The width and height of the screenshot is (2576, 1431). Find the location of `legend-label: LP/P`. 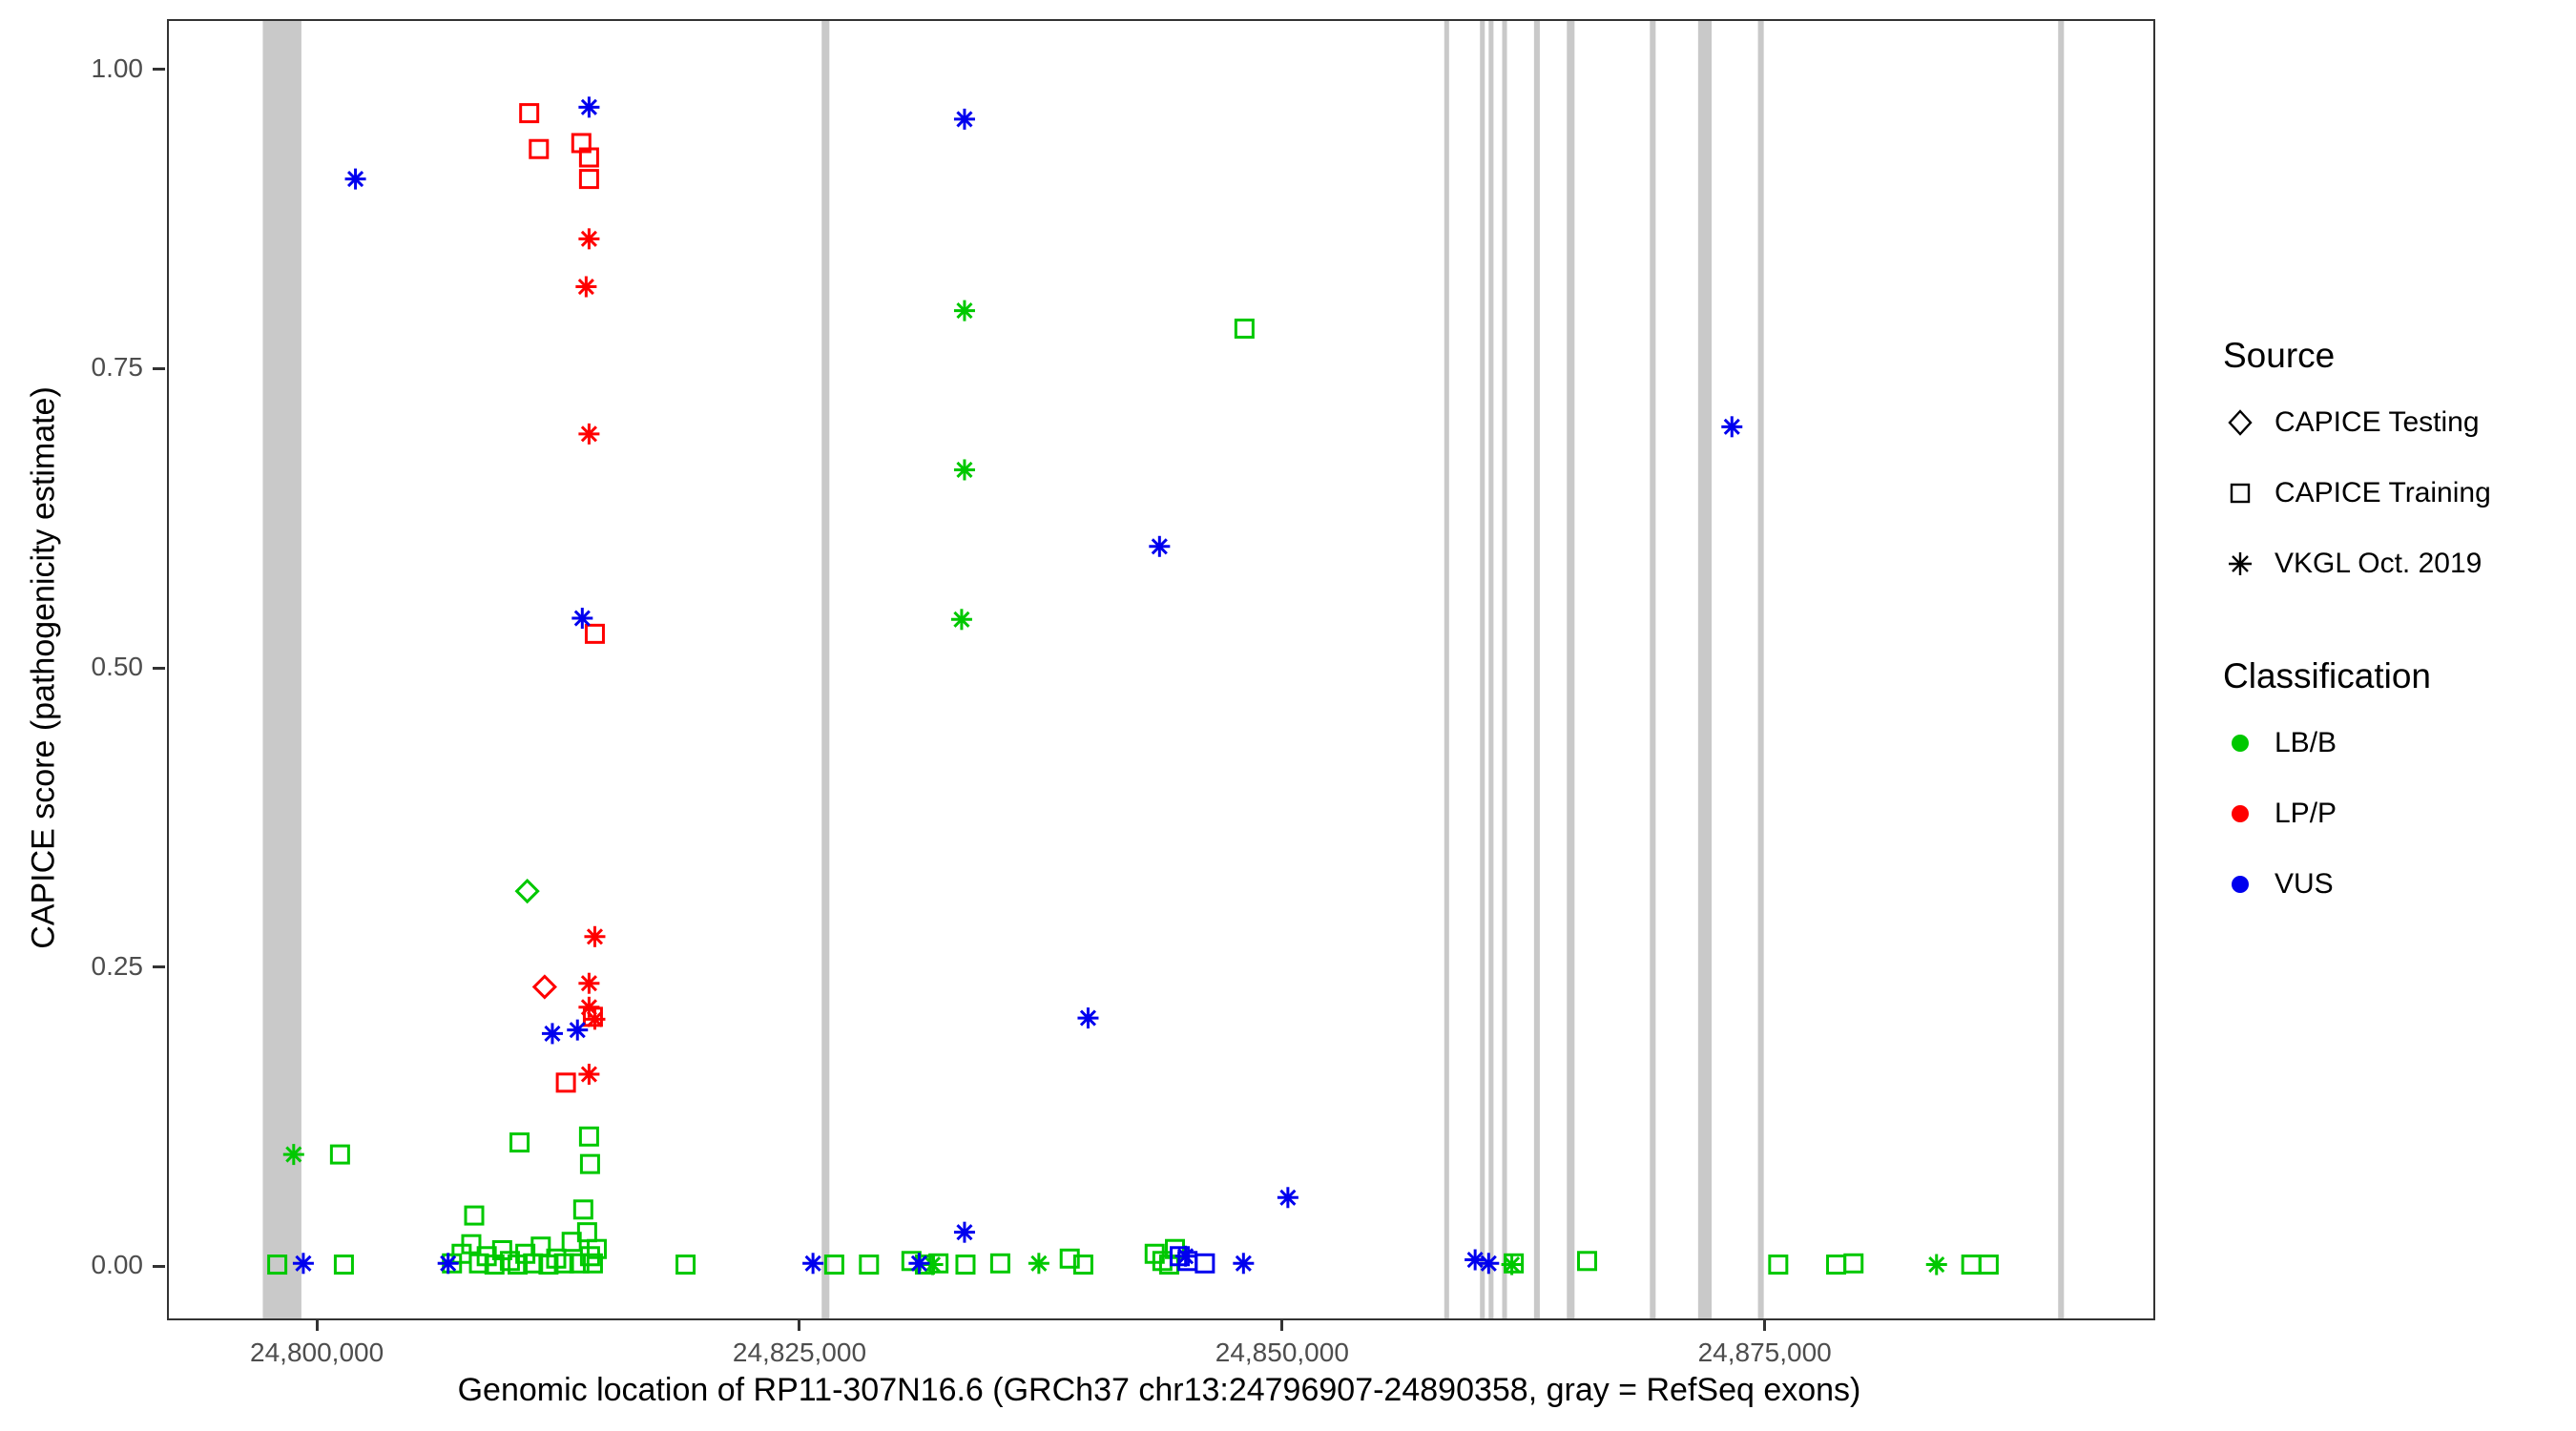

legend-label: LP/P is located at coordinates (2306, 813).